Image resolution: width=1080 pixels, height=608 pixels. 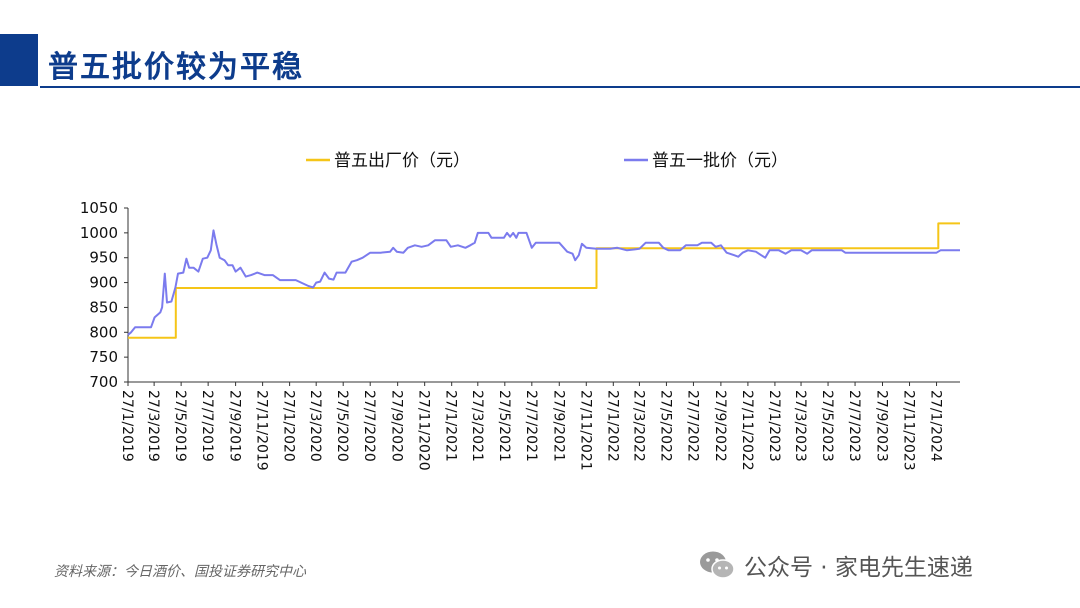 What do you see at coordinates (180, 572) in the screenshot?
I see `source-note: 资料来源：今日酒价、国投证券研究中心` at bounding box center [180, 572].